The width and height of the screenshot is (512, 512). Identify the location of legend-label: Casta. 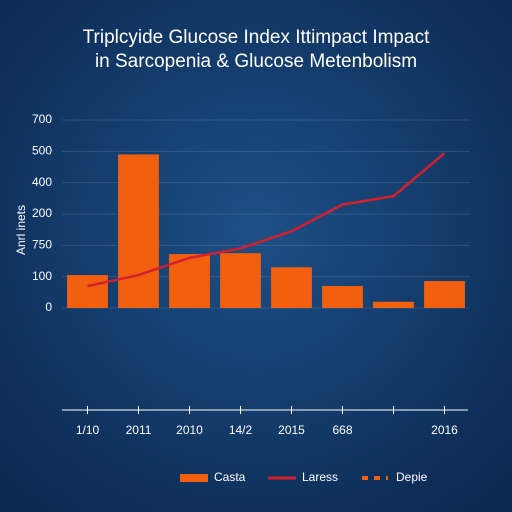
(230, 477).